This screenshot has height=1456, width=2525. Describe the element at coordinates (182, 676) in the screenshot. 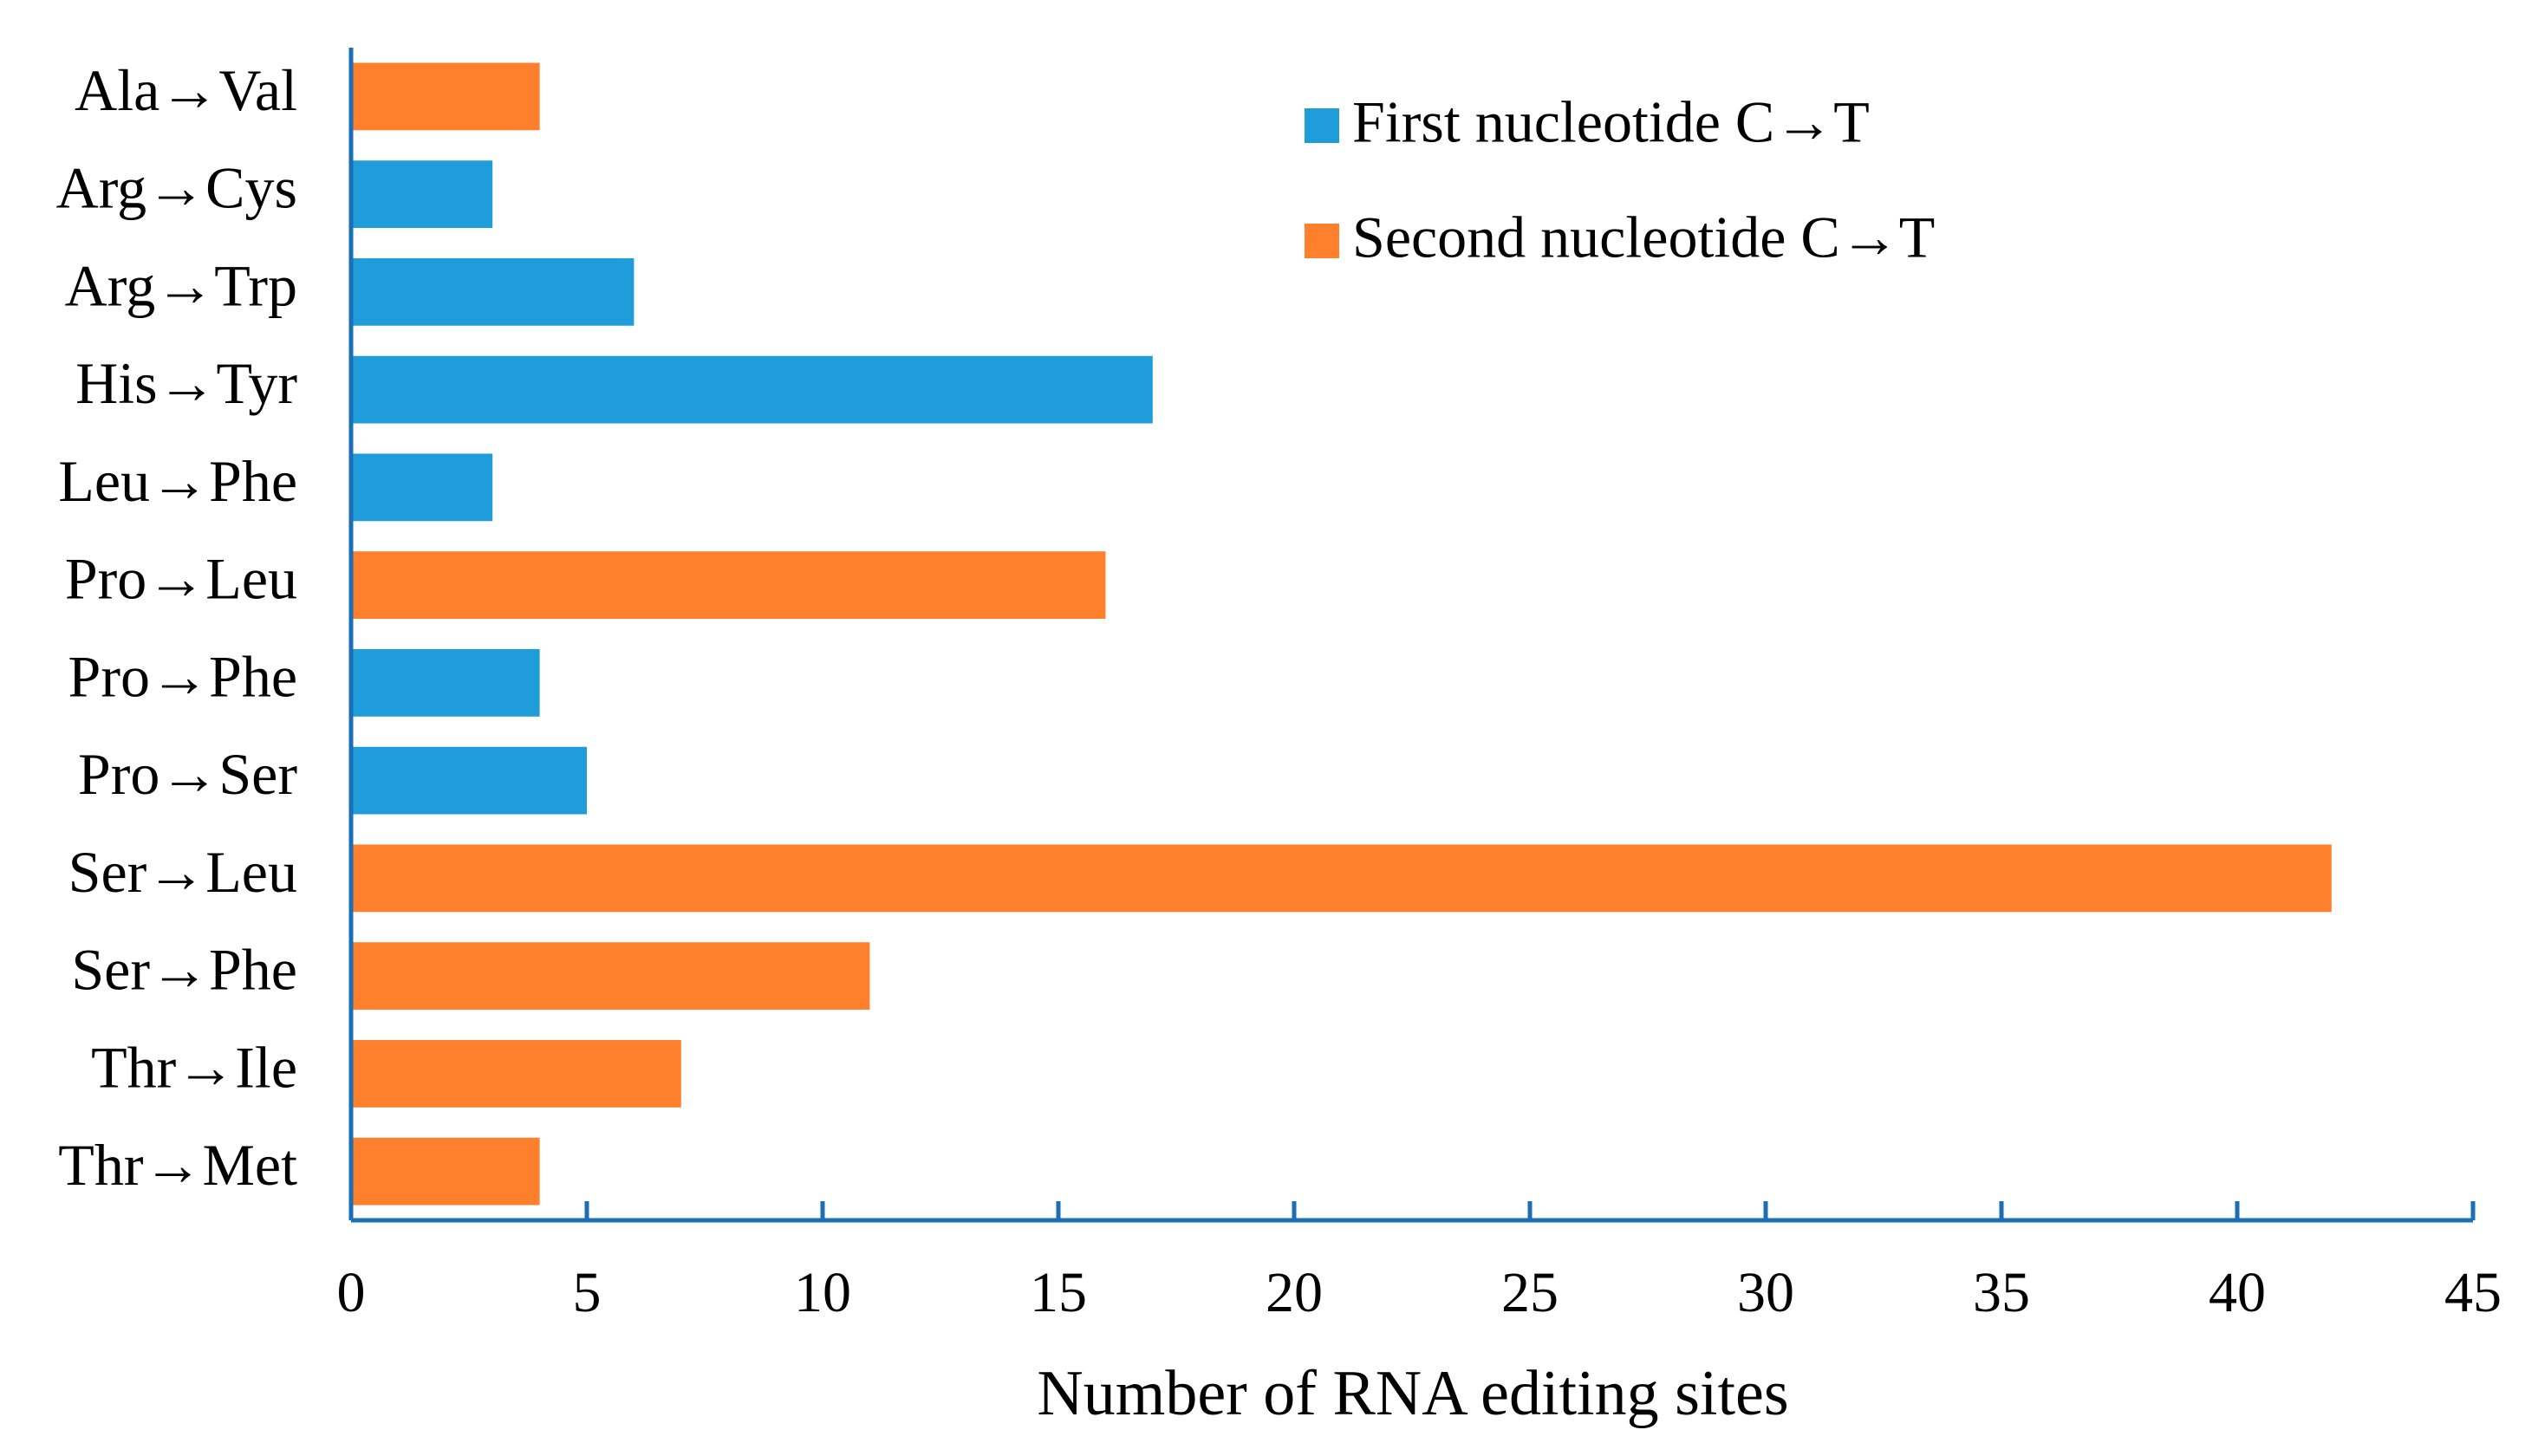

I see `y-tick-label: Pro→Phe` at that location.